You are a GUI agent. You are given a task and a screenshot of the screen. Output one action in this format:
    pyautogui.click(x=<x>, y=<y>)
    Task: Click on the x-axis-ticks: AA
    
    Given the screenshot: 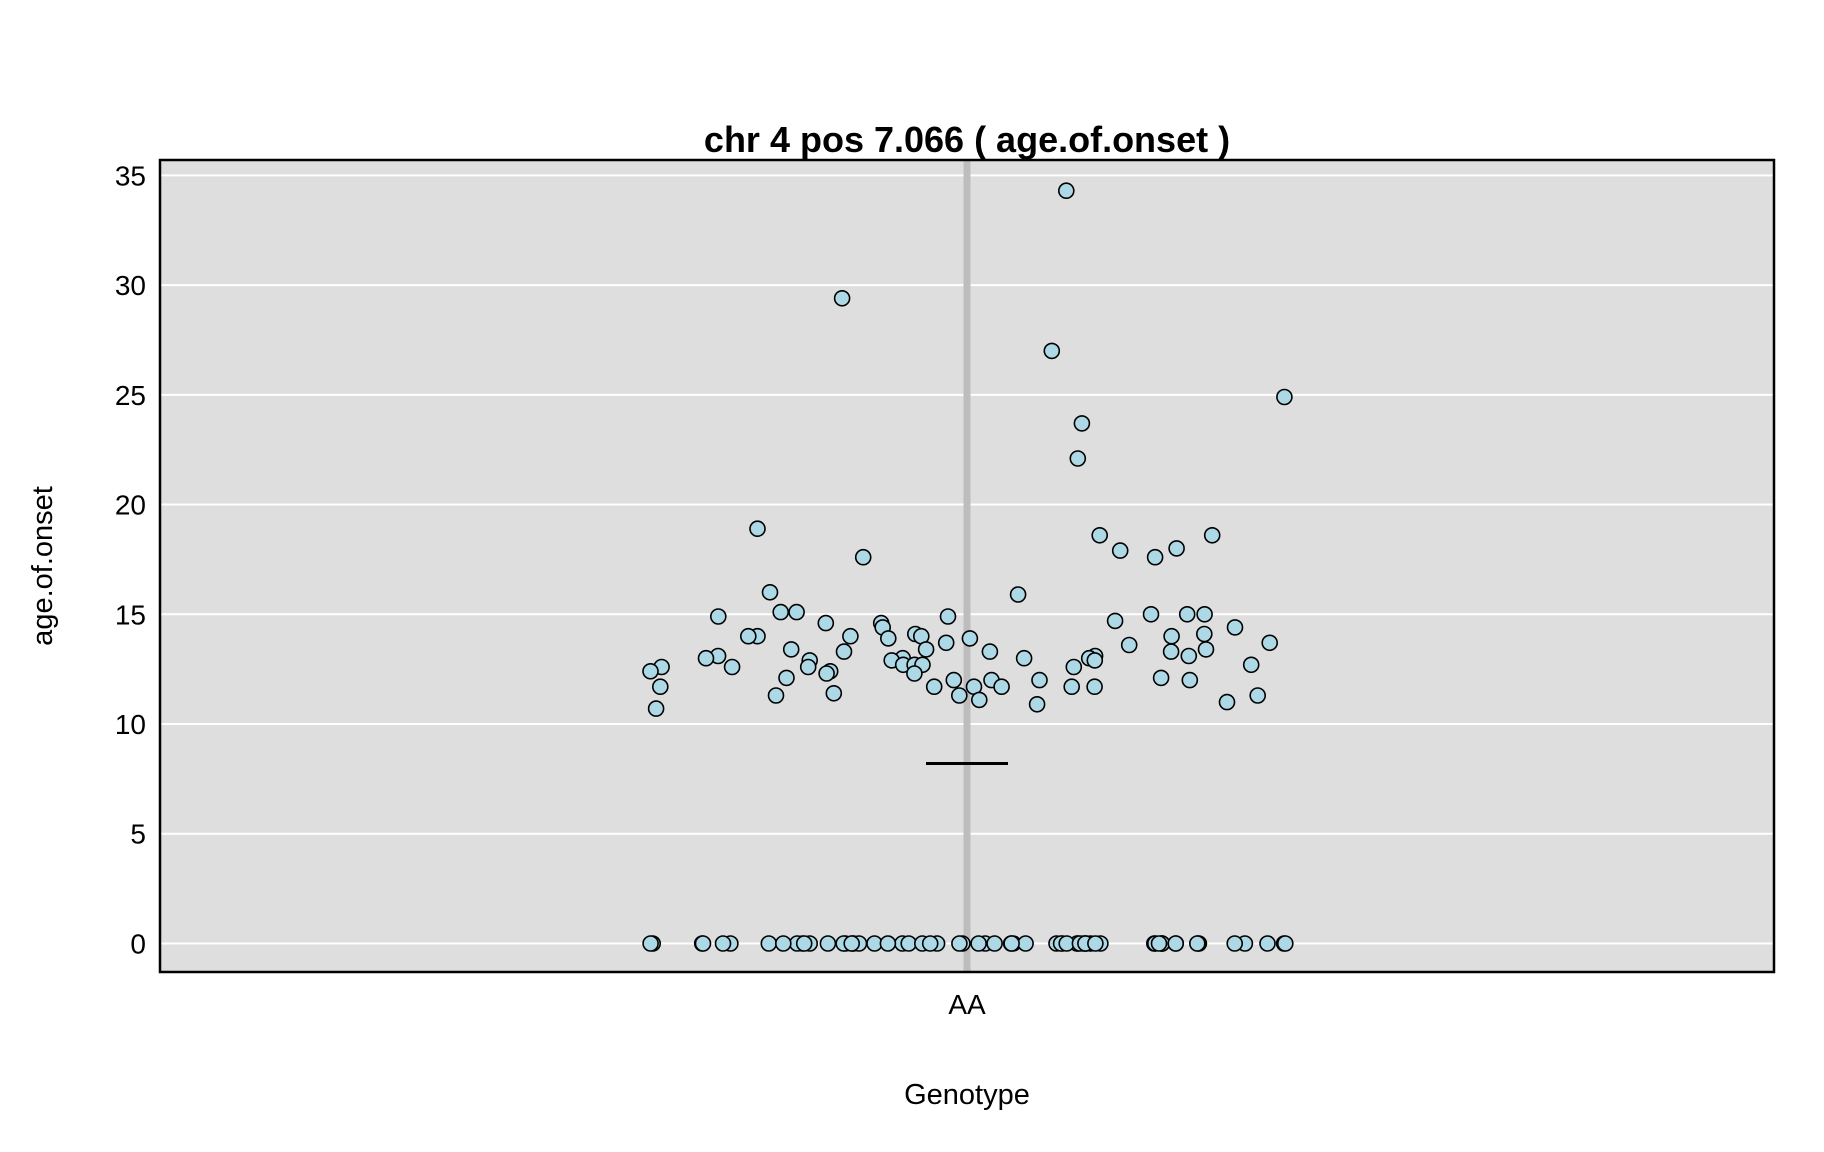 What is the action you would take?
    pyautogui.click(x=967, y=1004)
    